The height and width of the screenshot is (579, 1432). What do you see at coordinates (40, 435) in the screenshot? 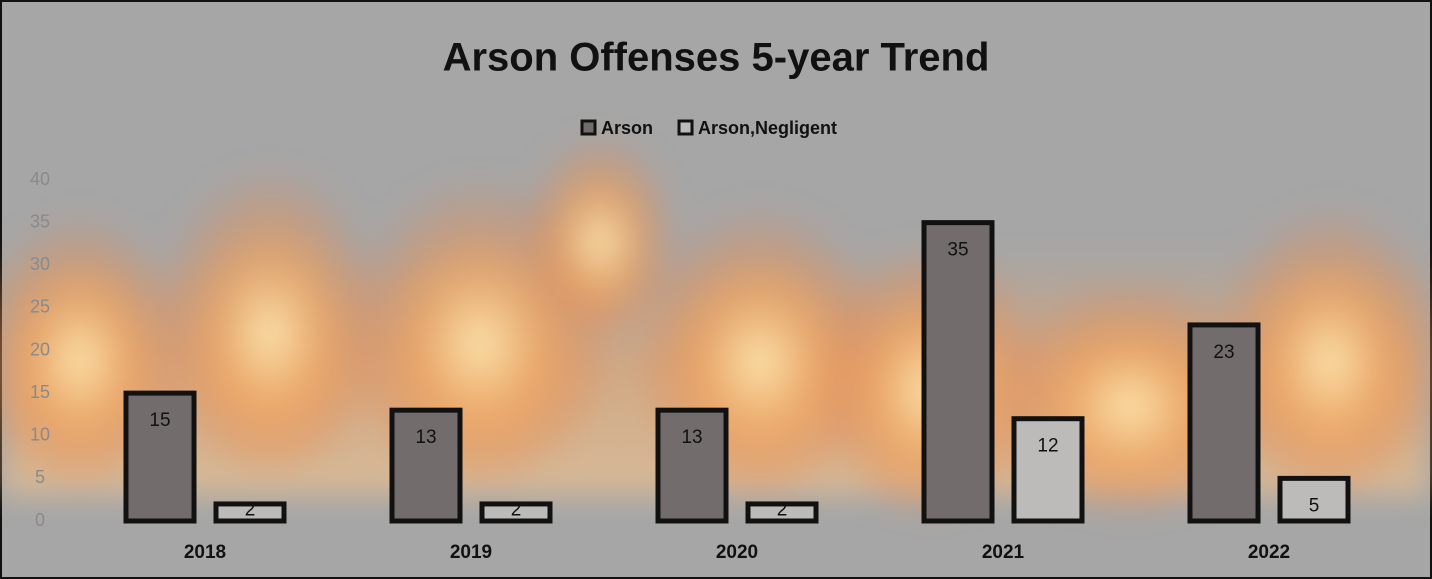
I see `y-tick-label: 10` at bounding box center [40, 435].